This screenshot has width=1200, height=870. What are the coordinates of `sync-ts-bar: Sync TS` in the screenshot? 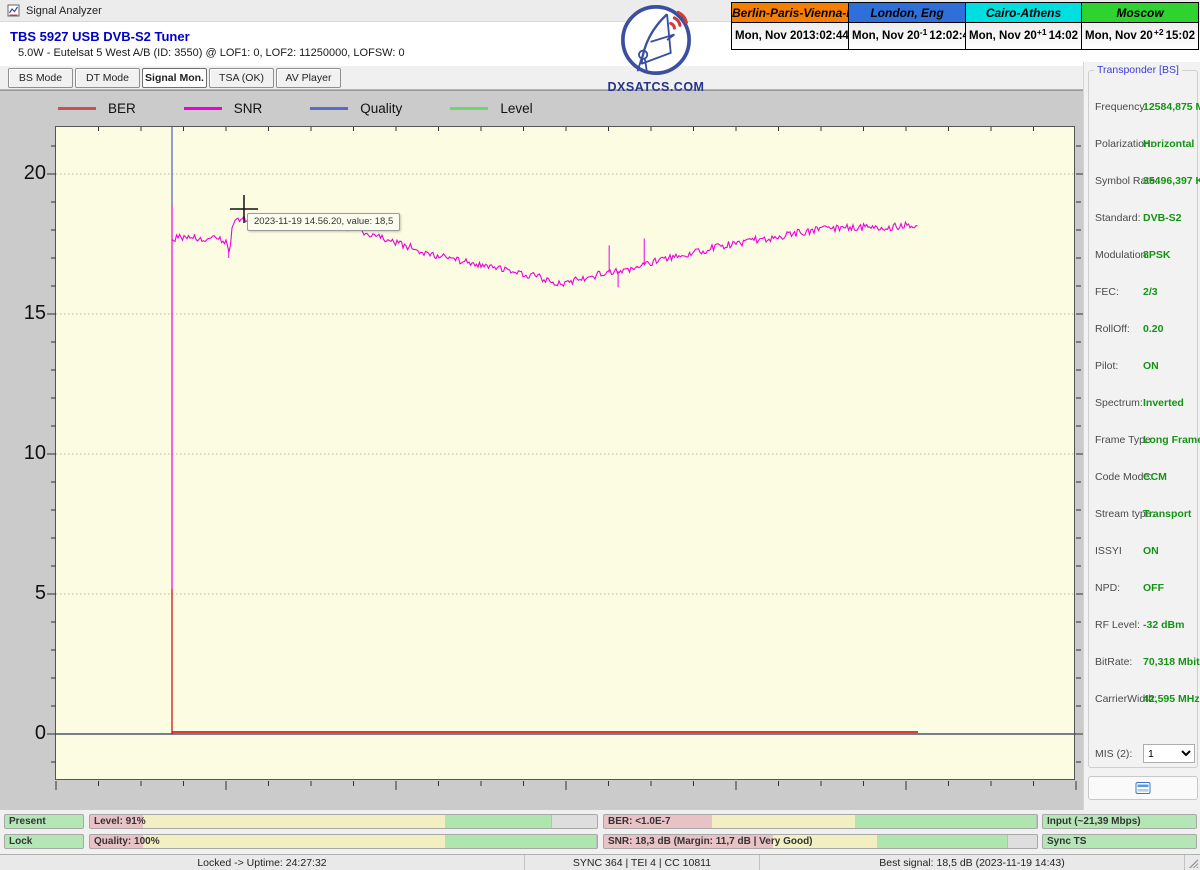 It's located at (1119, 841).